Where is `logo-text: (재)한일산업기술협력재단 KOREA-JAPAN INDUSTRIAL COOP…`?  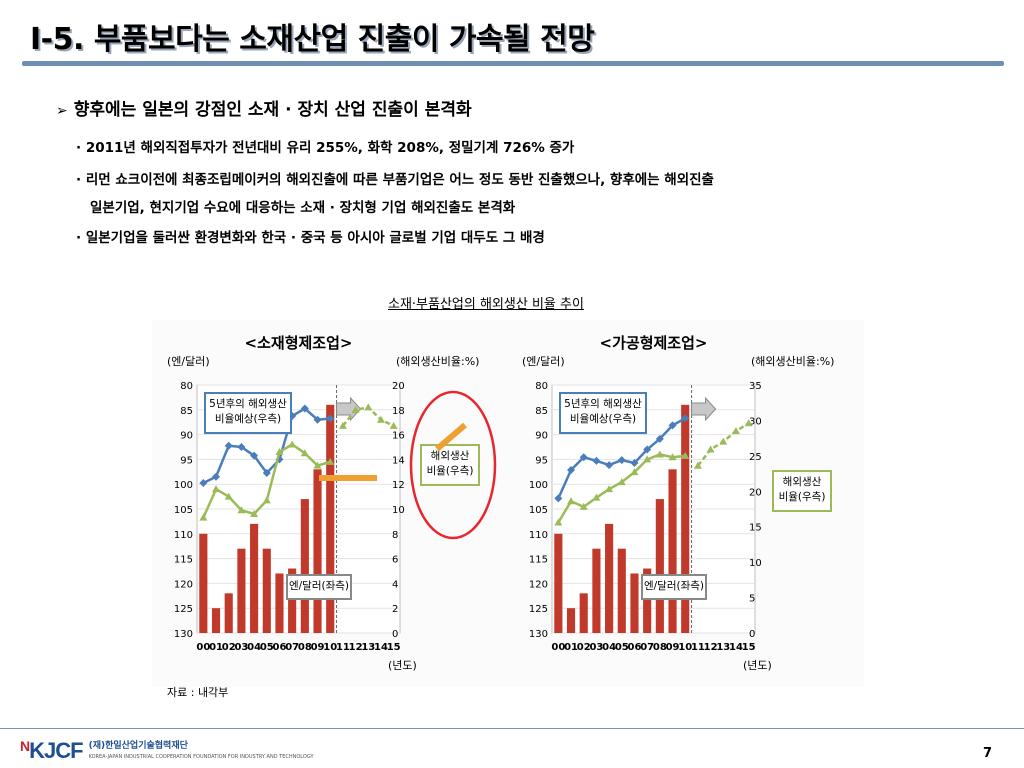 logo-text: (재)한일산업기술협력재단 KOREA-JAPAN INDUSTRIAL COOP… is located at coordinates (201, 750).